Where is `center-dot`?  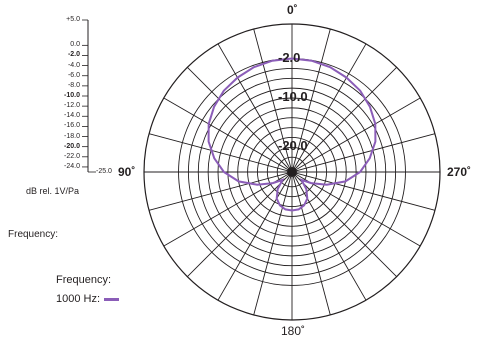 center-dot is located at coordinates (292, 172).